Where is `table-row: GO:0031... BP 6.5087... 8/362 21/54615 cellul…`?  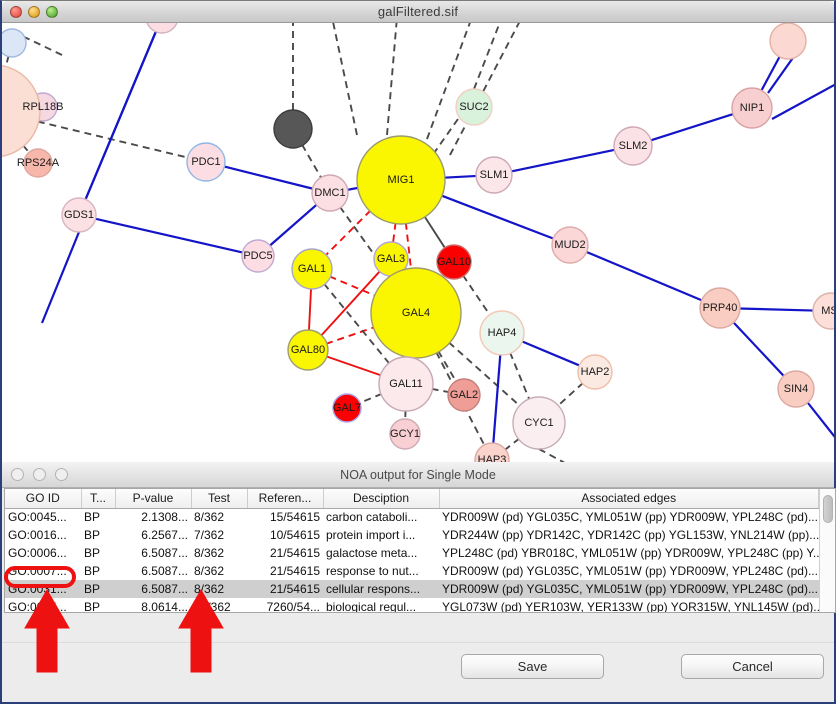
table-row: GO:0031... BP 6.5087... 8/362 21/54615 cellul… is located at coordinates (412, 589).